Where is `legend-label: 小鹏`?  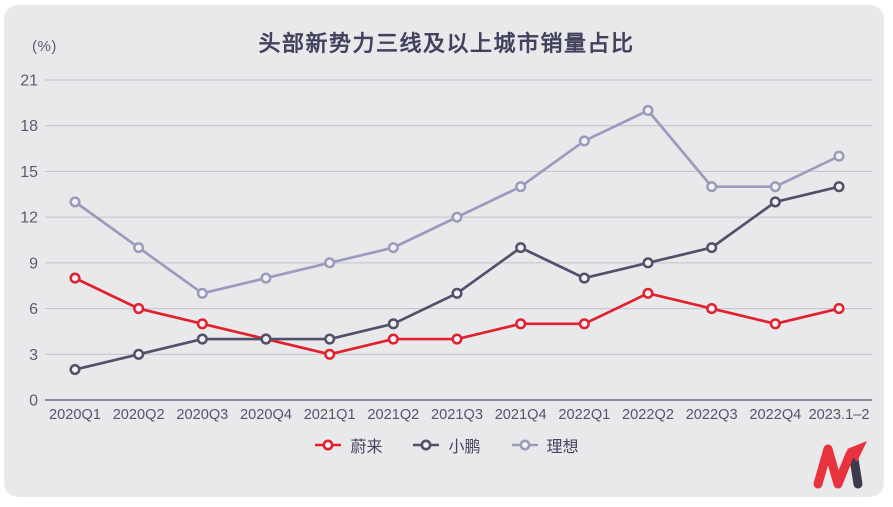 legend-label: 小鹏 is located at coordinates (464, 447).